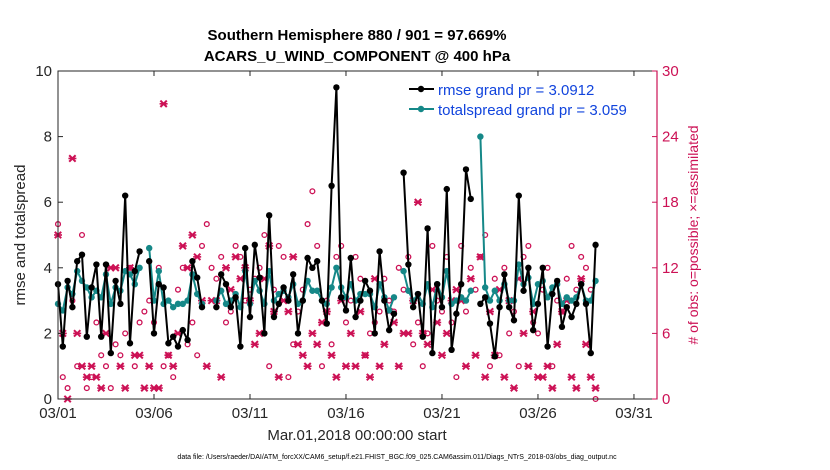 Image resolution: width=830 pixels, height=470 pixels. What do you see at coordinates (154, 413) in the screenshot?
I see `x-tick-label: 03/06` at bounding box center [154, 413].